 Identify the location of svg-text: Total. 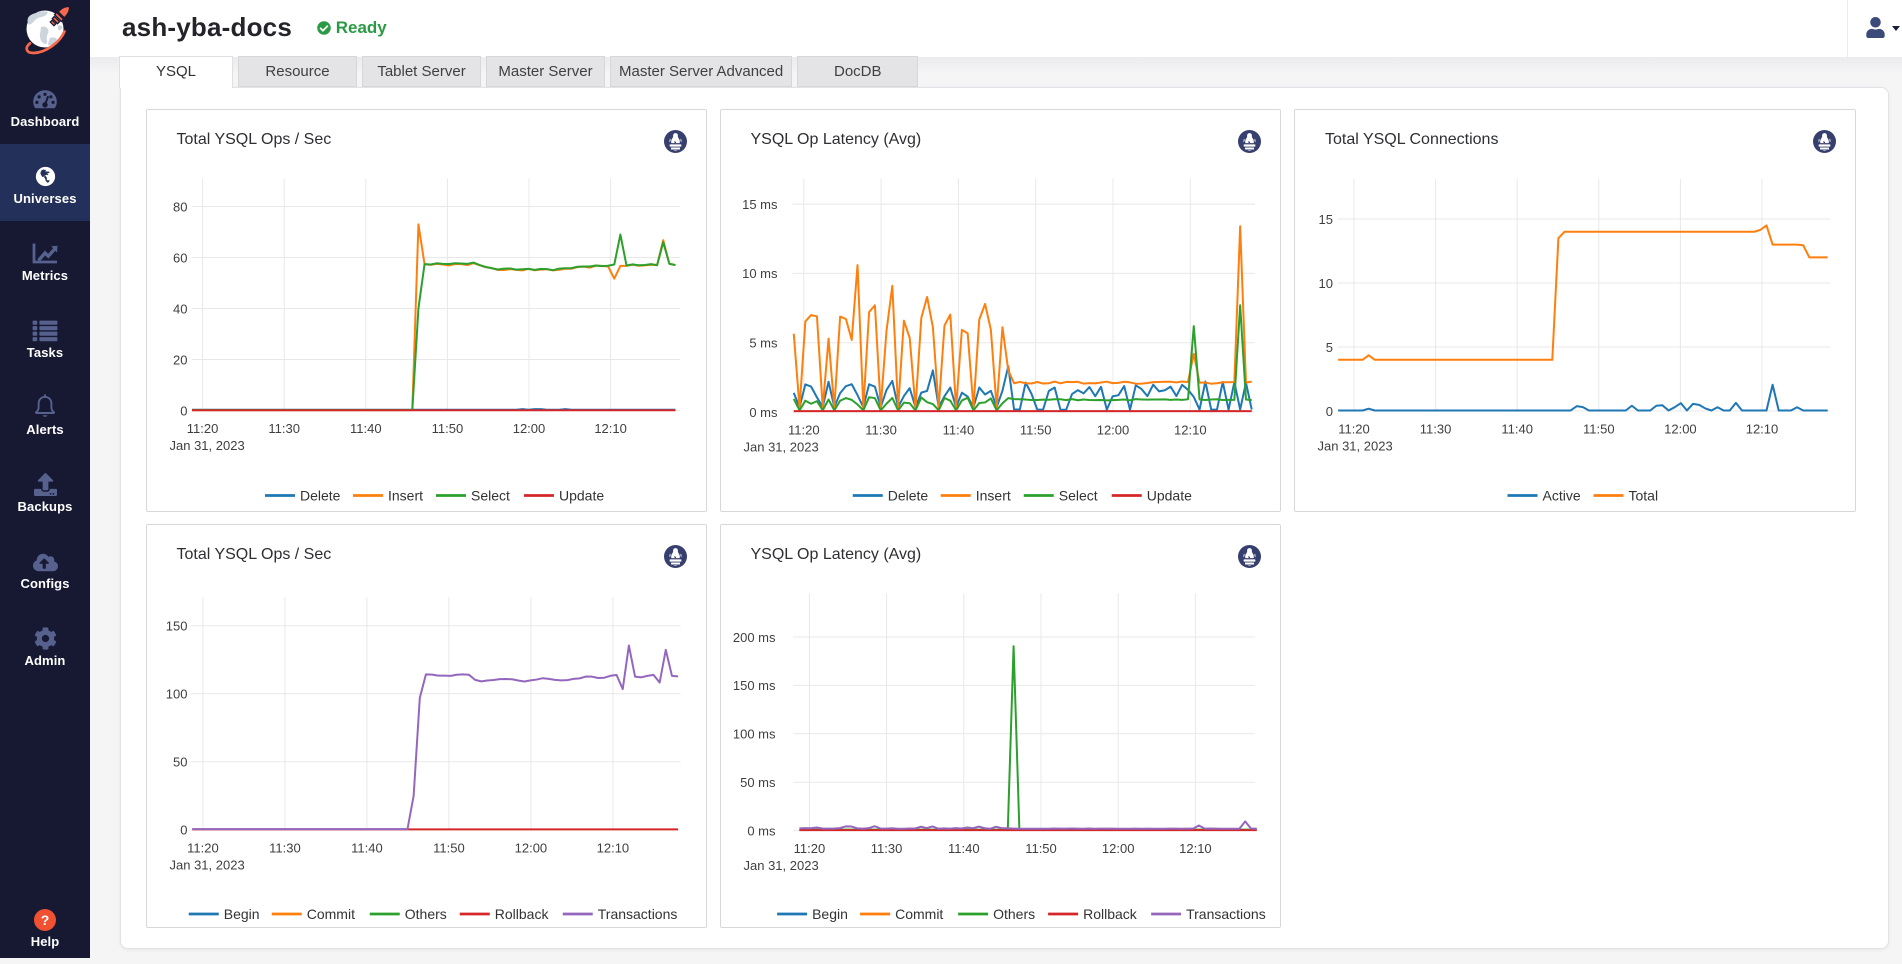
(1644, 495).